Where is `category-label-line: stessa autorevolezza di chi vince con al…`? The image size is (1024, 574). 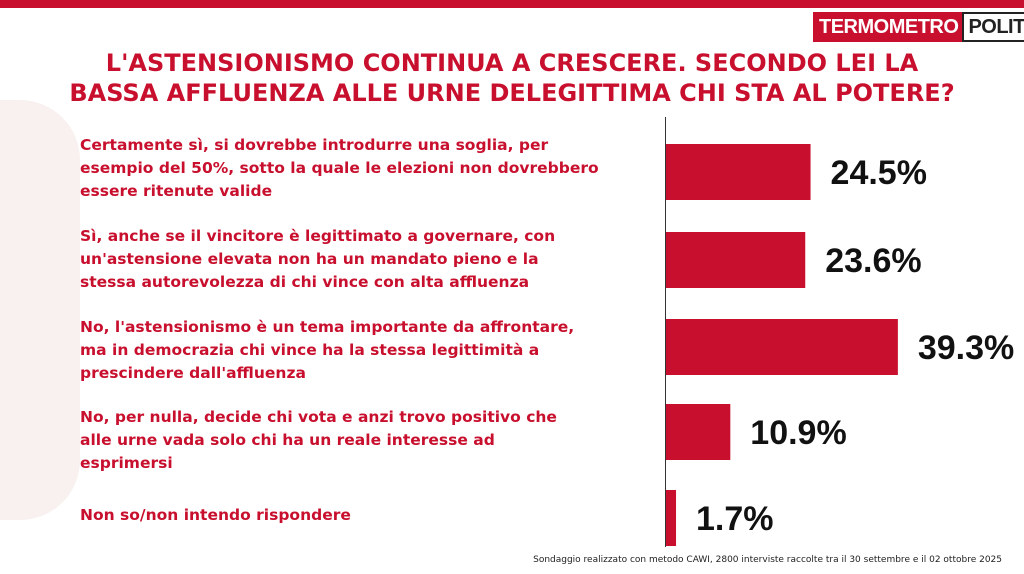 category-label-line: stessa autorevolezza di chi vince con al… is located at coordinates (305, 282).